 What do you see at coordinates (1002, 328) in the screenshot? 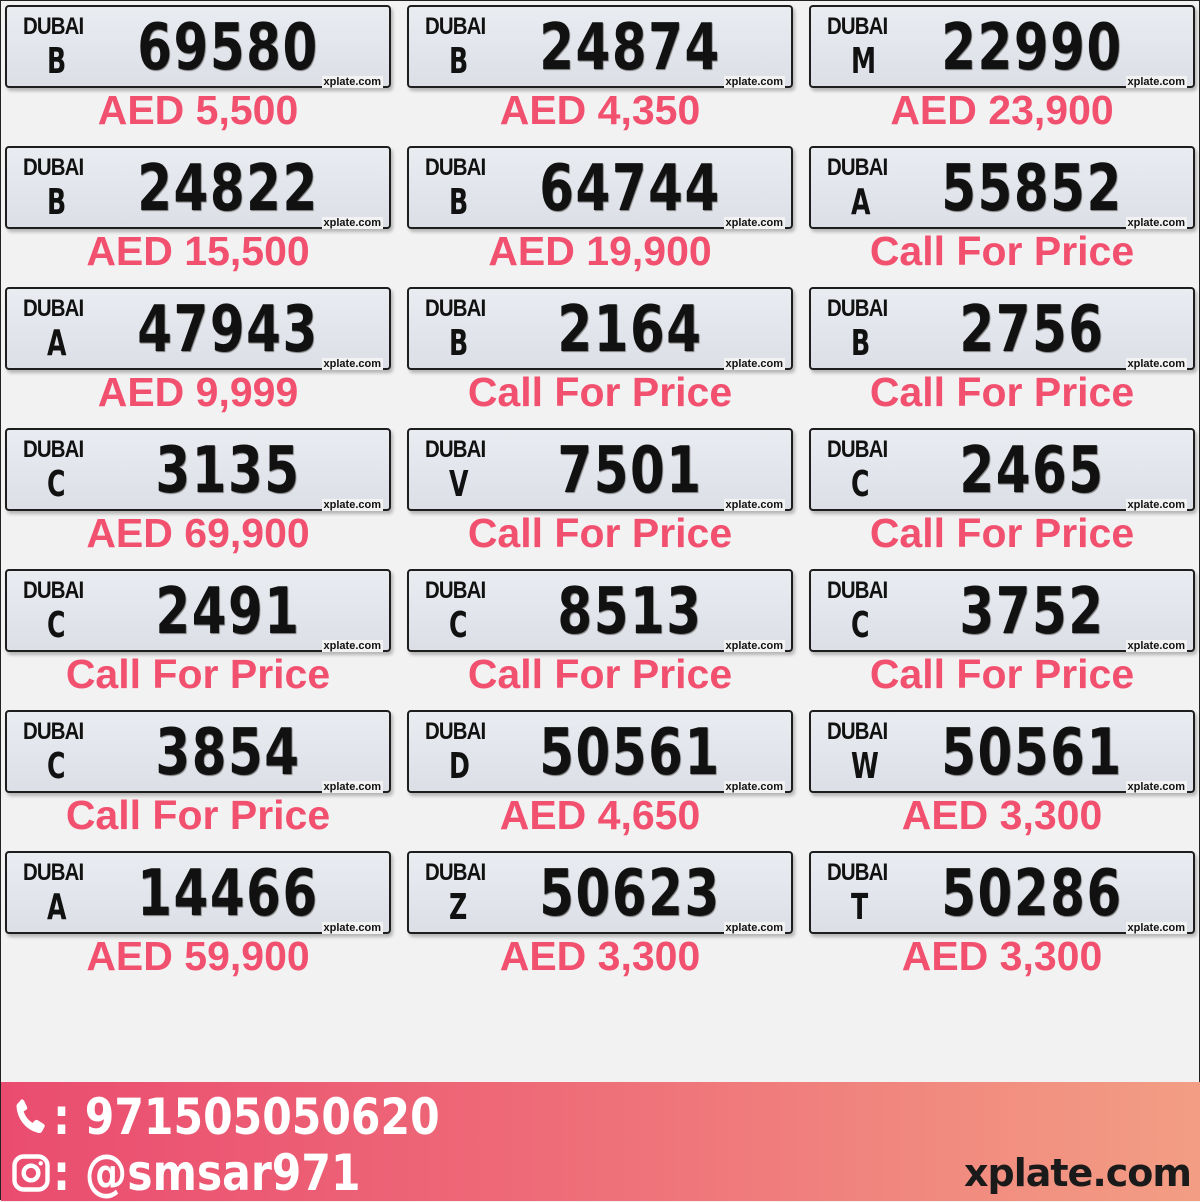
I see `license-plate: DUBAI B 2756 xplate.com` at bounding box center [1002, 328].